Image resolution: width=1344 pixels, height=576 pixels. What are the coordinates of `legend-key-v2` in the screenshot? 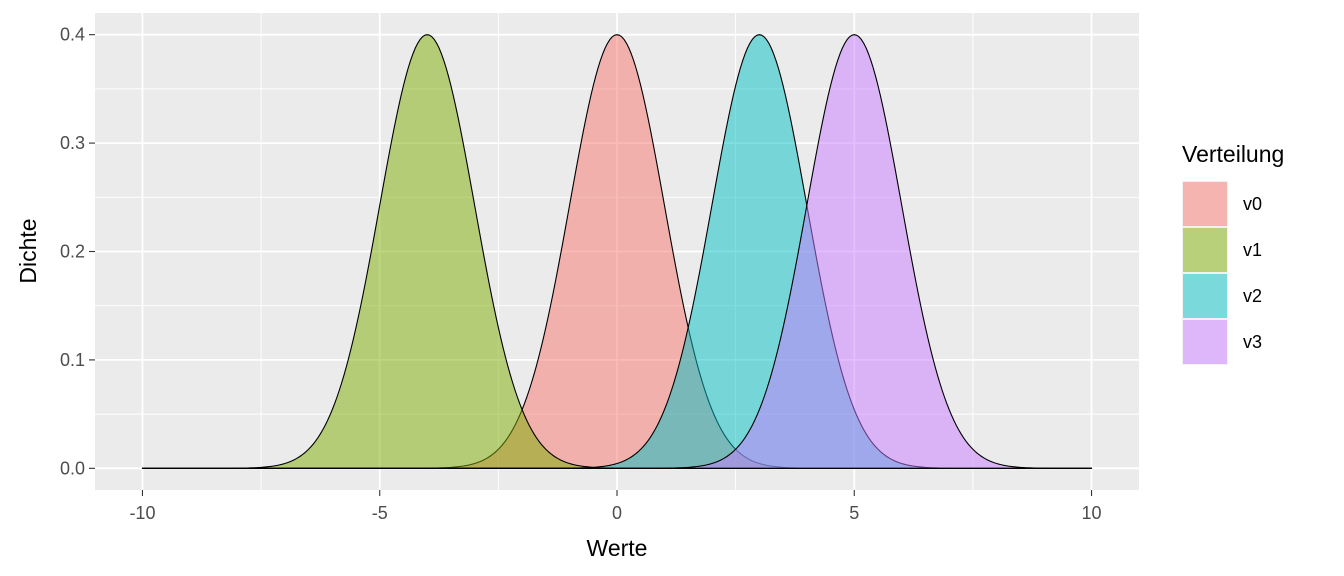 It's located at (1205, 296).